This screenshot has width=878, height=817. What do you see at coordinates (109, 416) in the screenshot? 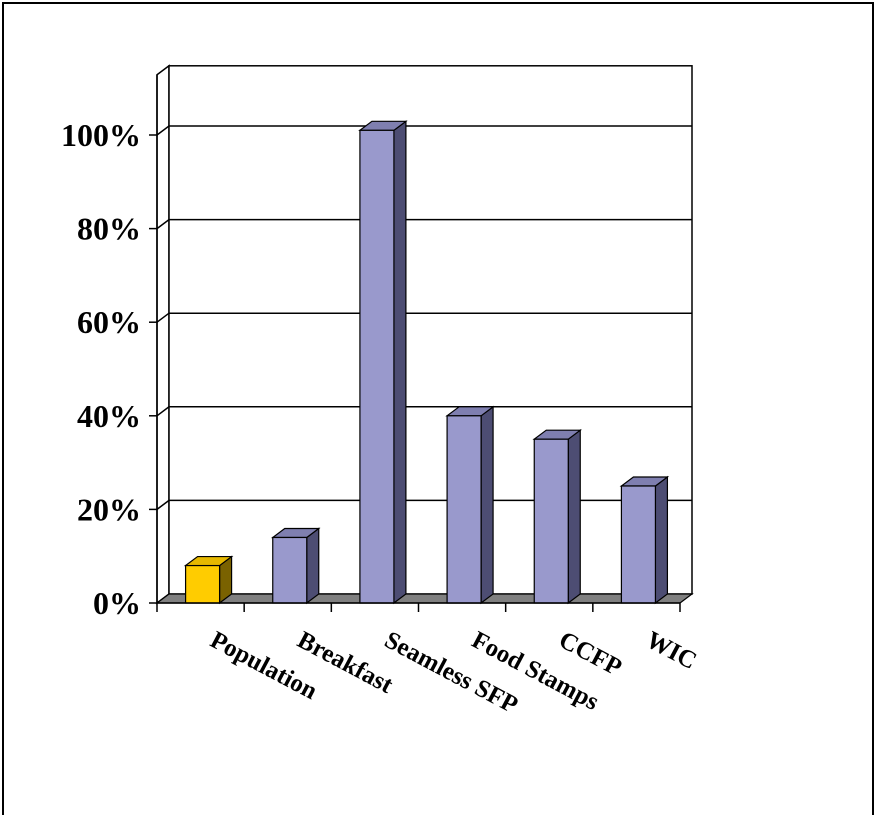
I see `y-tick-label: 40%` at bounding box center [109, 416].